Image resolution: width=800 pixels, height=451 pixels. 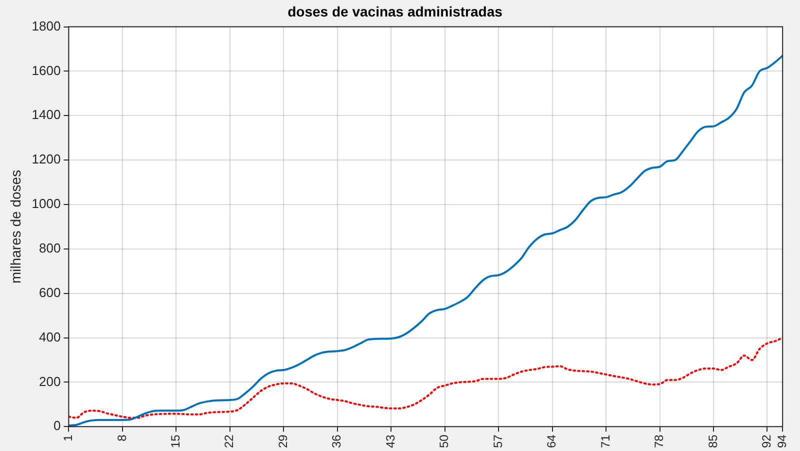 I want to click on chart-title: doses de vacinas administradas, so click(x=395, y=11).